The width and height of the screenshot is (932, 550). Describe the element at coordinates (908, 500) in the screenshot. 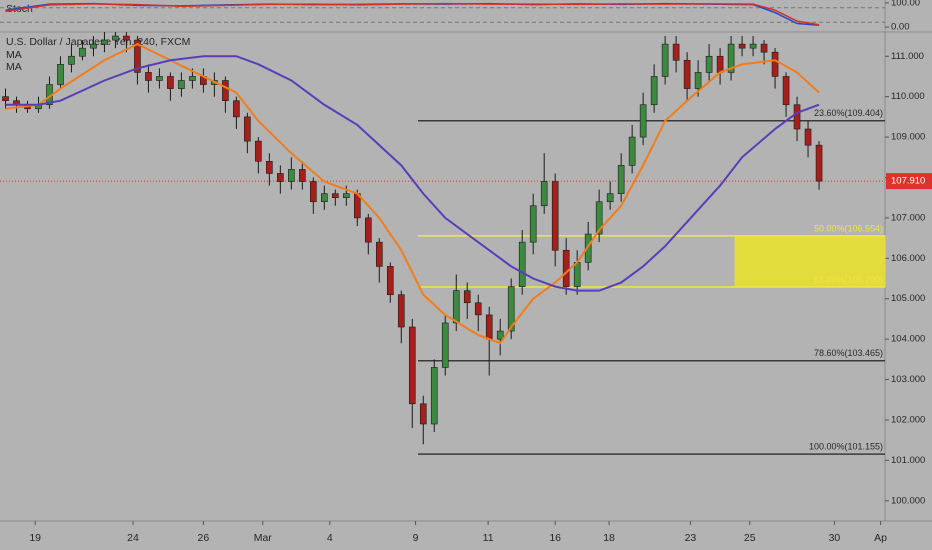

I see `y-tick-label: 100.000` at that location.